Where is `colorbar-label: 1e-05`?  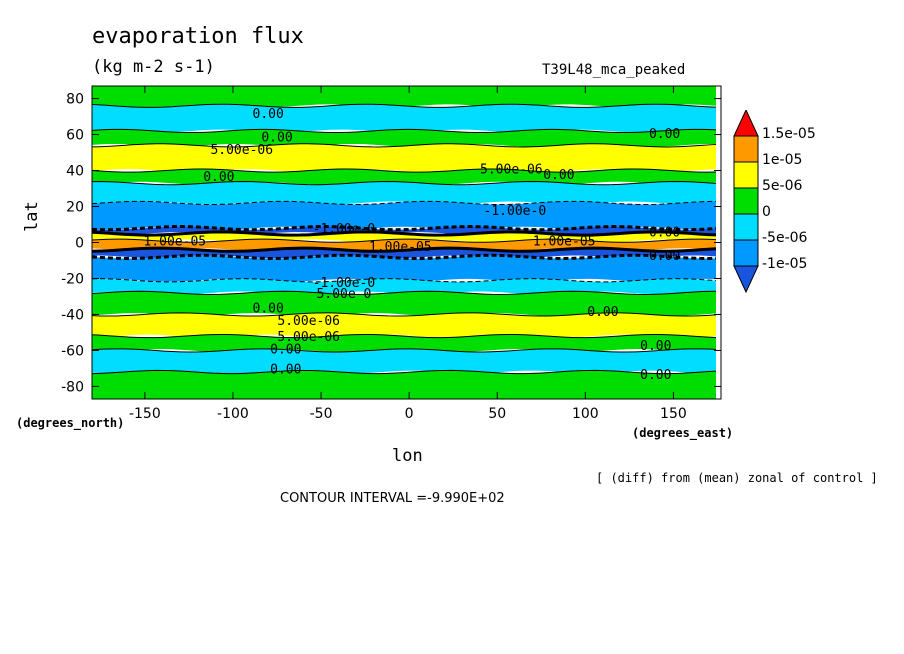
colorbar-label: 1e-05 is located at coordinates (782, 160).